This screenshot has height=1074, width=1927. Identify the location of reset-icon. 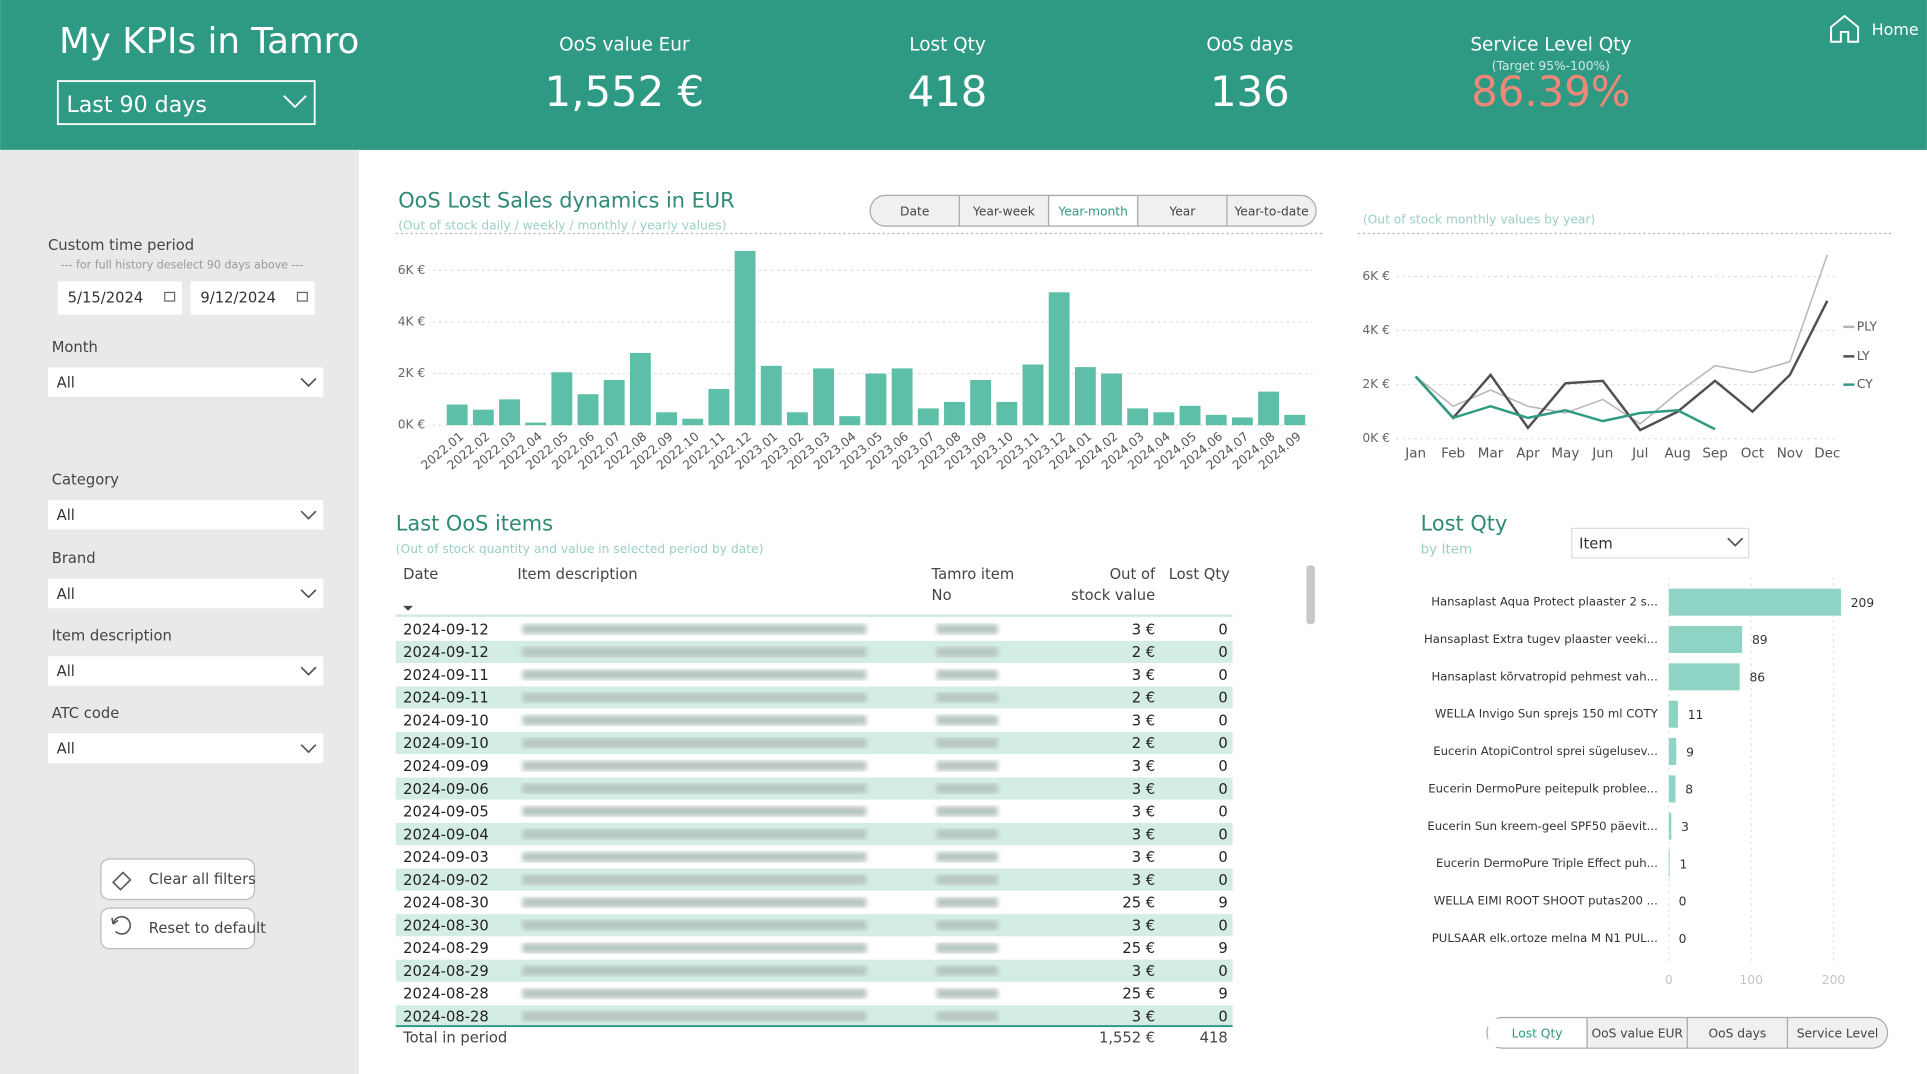
(121, 925).